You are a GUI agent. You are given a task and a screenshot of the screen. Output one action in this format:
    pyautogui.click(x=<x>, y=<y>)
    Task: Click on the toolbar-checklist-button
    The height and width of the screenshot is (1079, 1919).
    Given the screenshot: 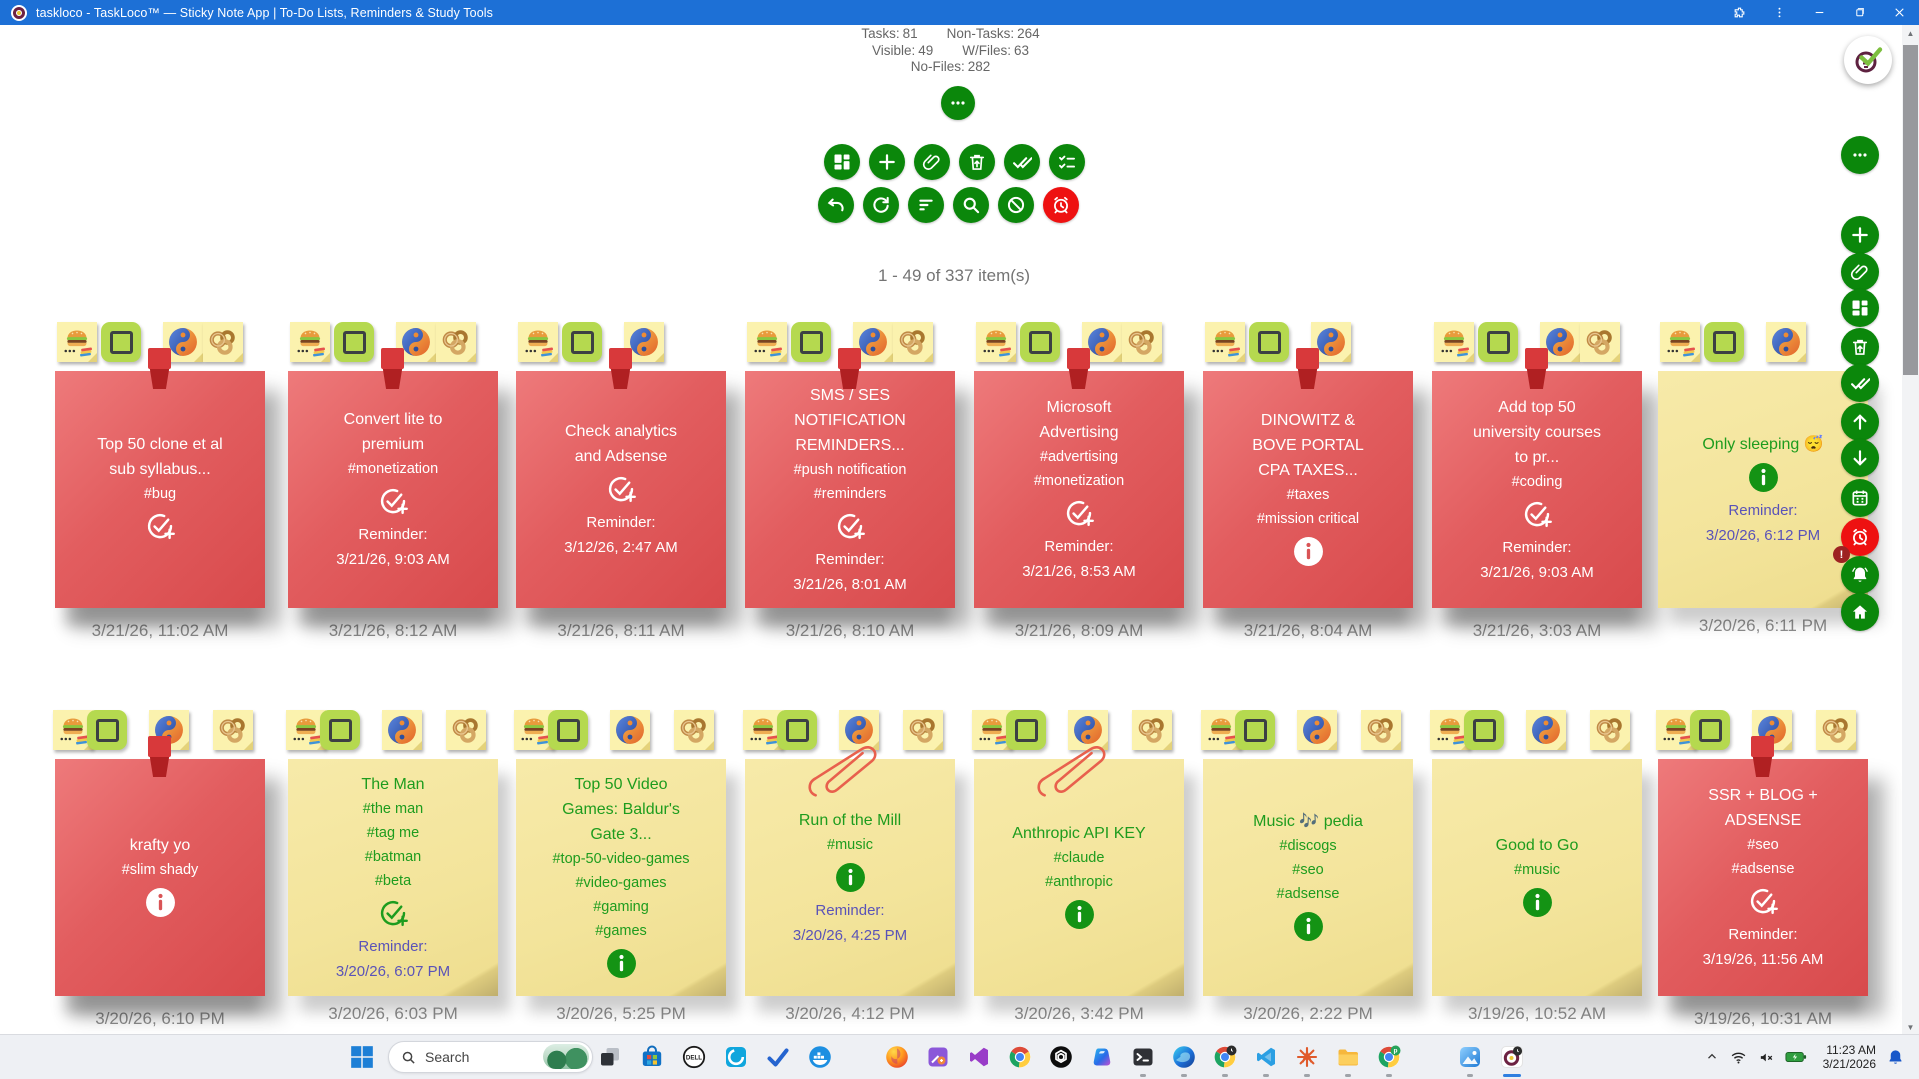 What is the action you would take?
    pyautogui.click(x=1067, y=162)
    